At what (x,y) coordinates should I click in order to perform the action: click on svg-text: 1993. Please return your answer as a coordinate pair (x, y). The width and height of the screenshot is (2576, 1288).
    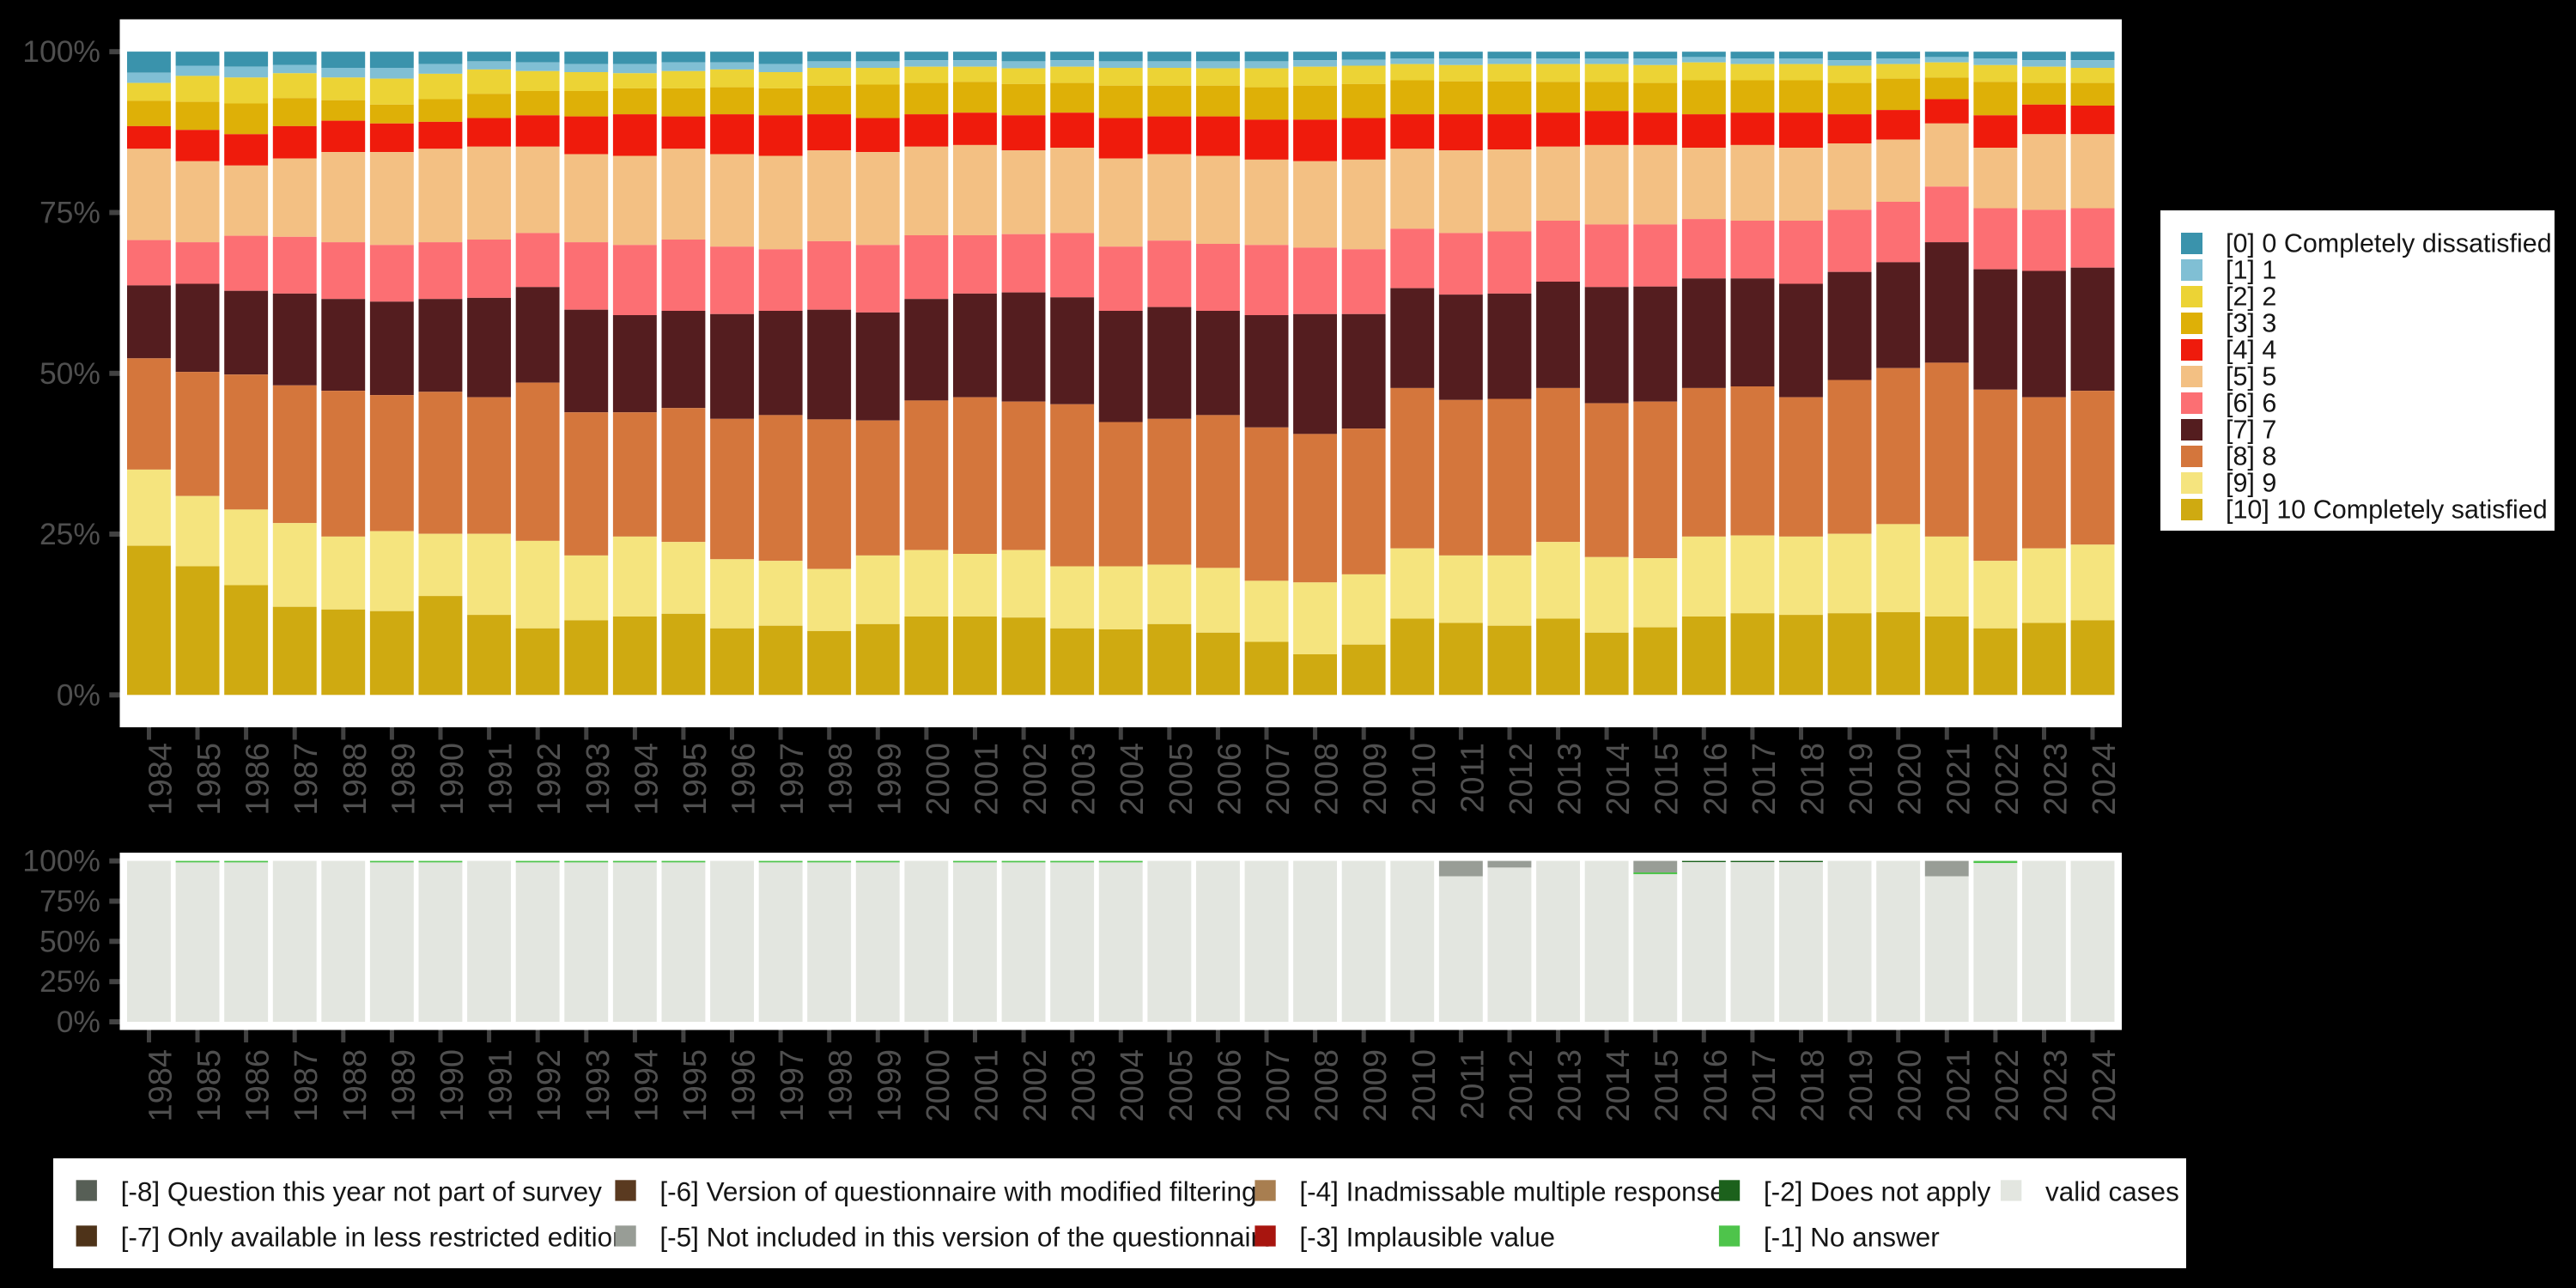
    Looking at the image, I should click on (598, 779).